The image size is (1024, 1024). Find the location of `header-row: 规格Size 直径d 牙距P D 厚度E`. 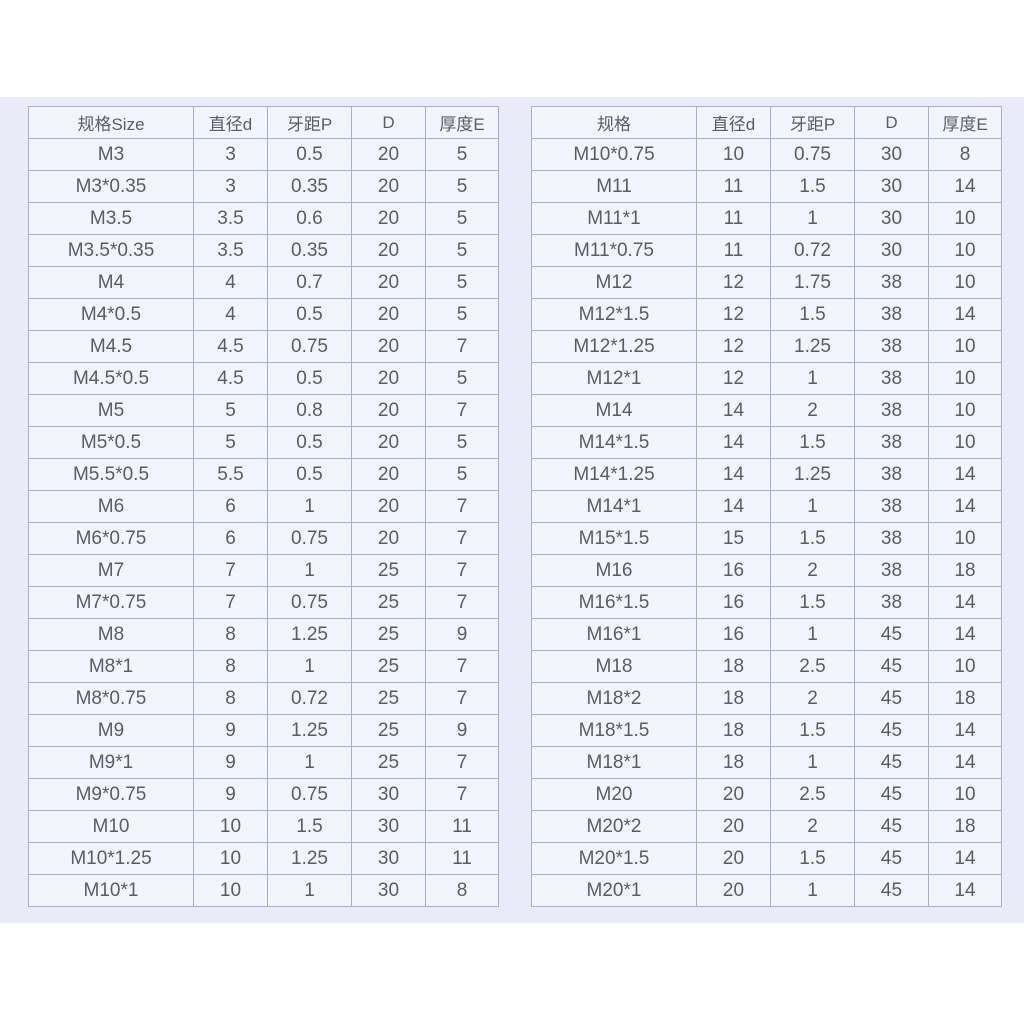

header-row: 规格Size 直径d 牙距P D 厚度E is located at coordinates (263, 122).